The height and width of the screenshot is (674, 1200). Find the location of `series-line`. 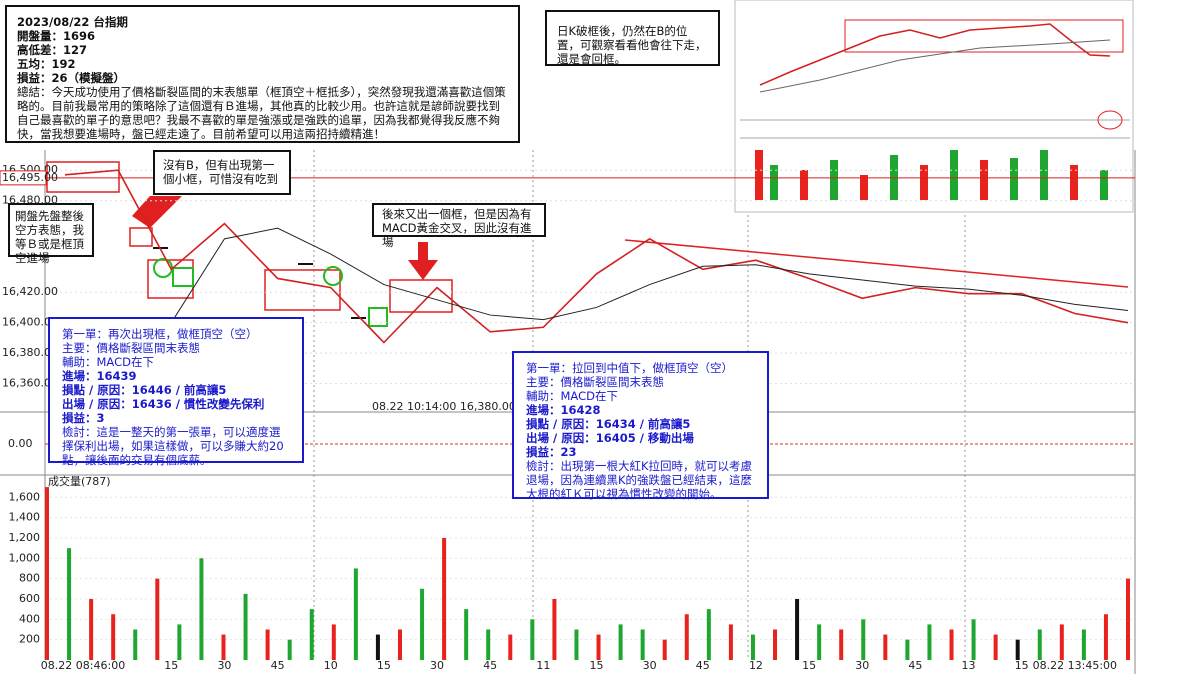

series-line is located at coordinates (649, 275).